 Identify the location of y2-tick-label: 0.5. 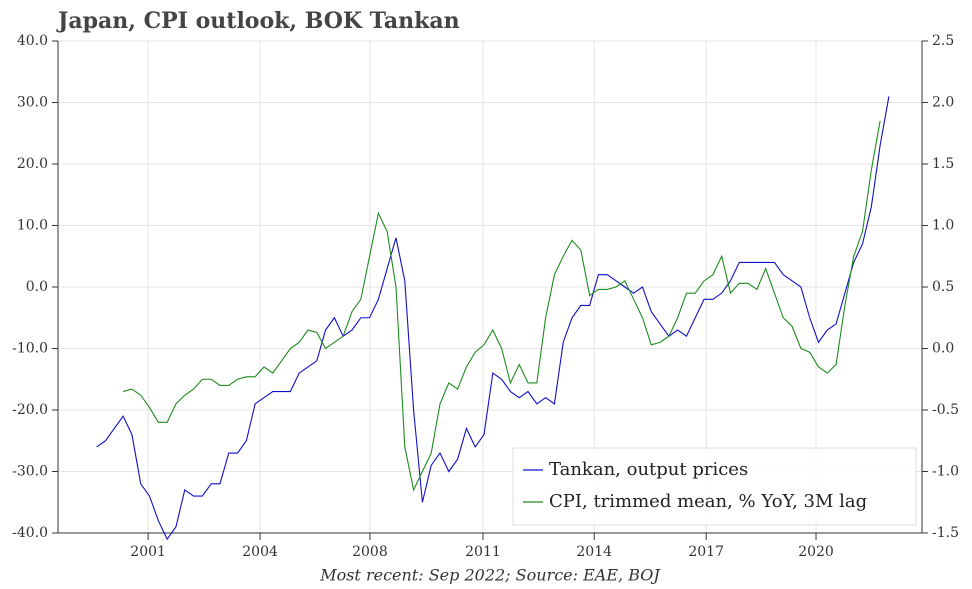
(943, 287).